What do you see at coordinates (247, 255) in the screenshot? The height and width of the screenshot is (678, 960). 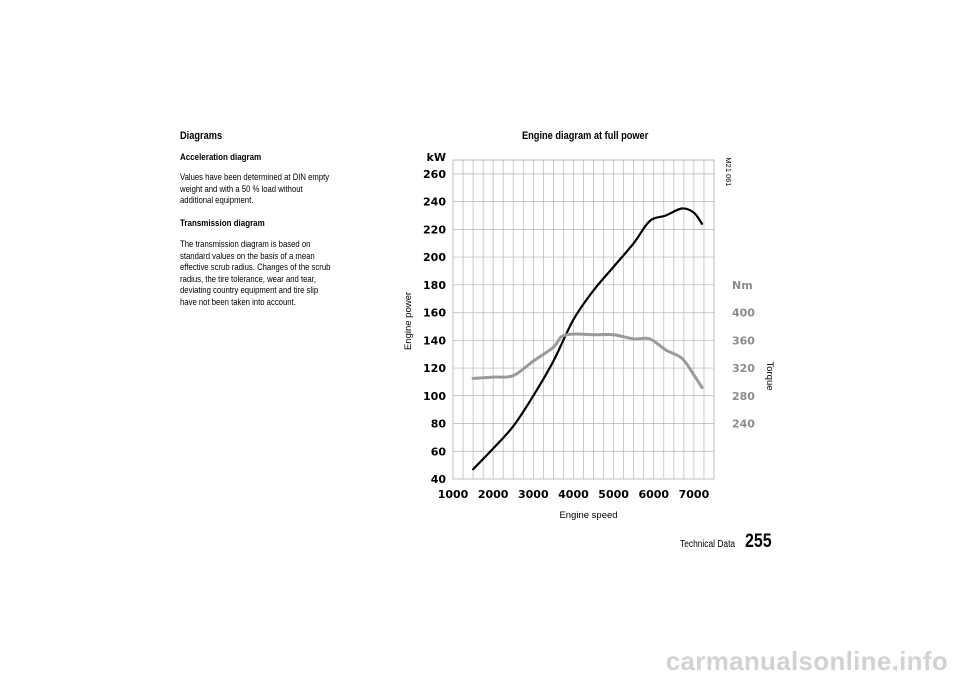 I see `text-line: standard values on the basis of a mean` at bounding box center [247, 255].